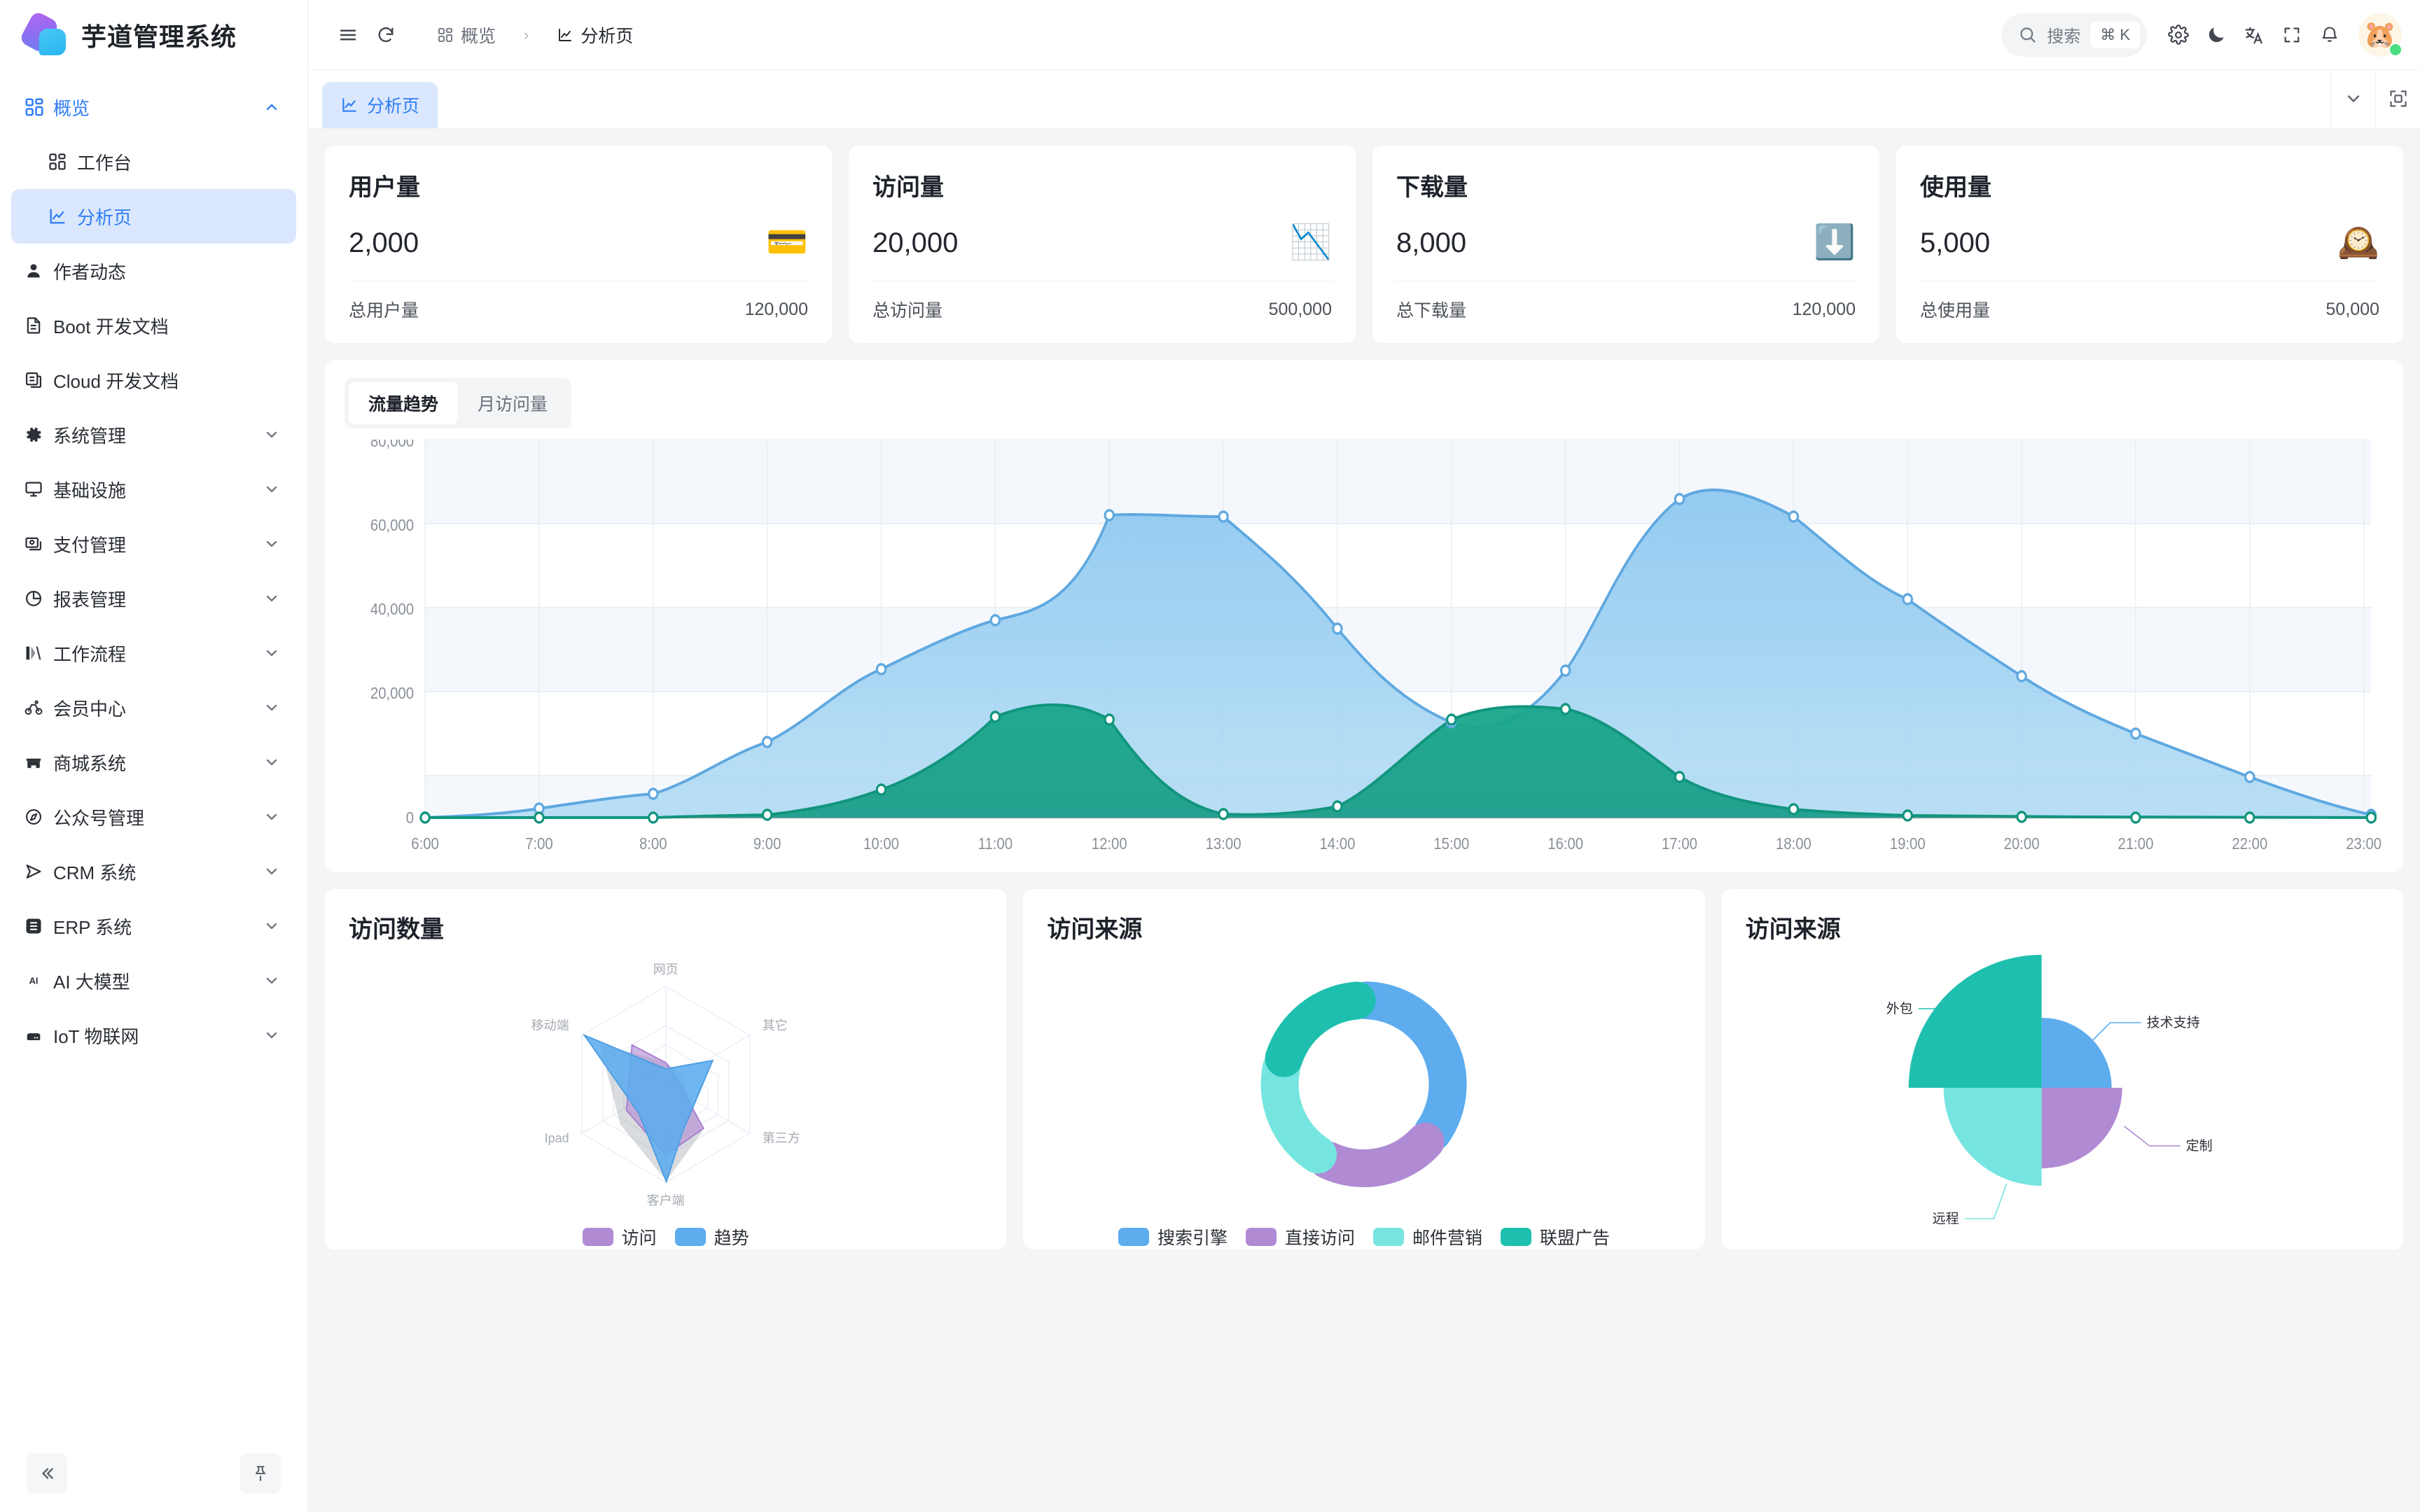 Image resolution: width=2420 pixels, height=1512 pixels. What do you see at coordinates (153, 161) in the screenshot?
I see `sidebar-item-workbench: 工作台` at bounding box center [153, 161].